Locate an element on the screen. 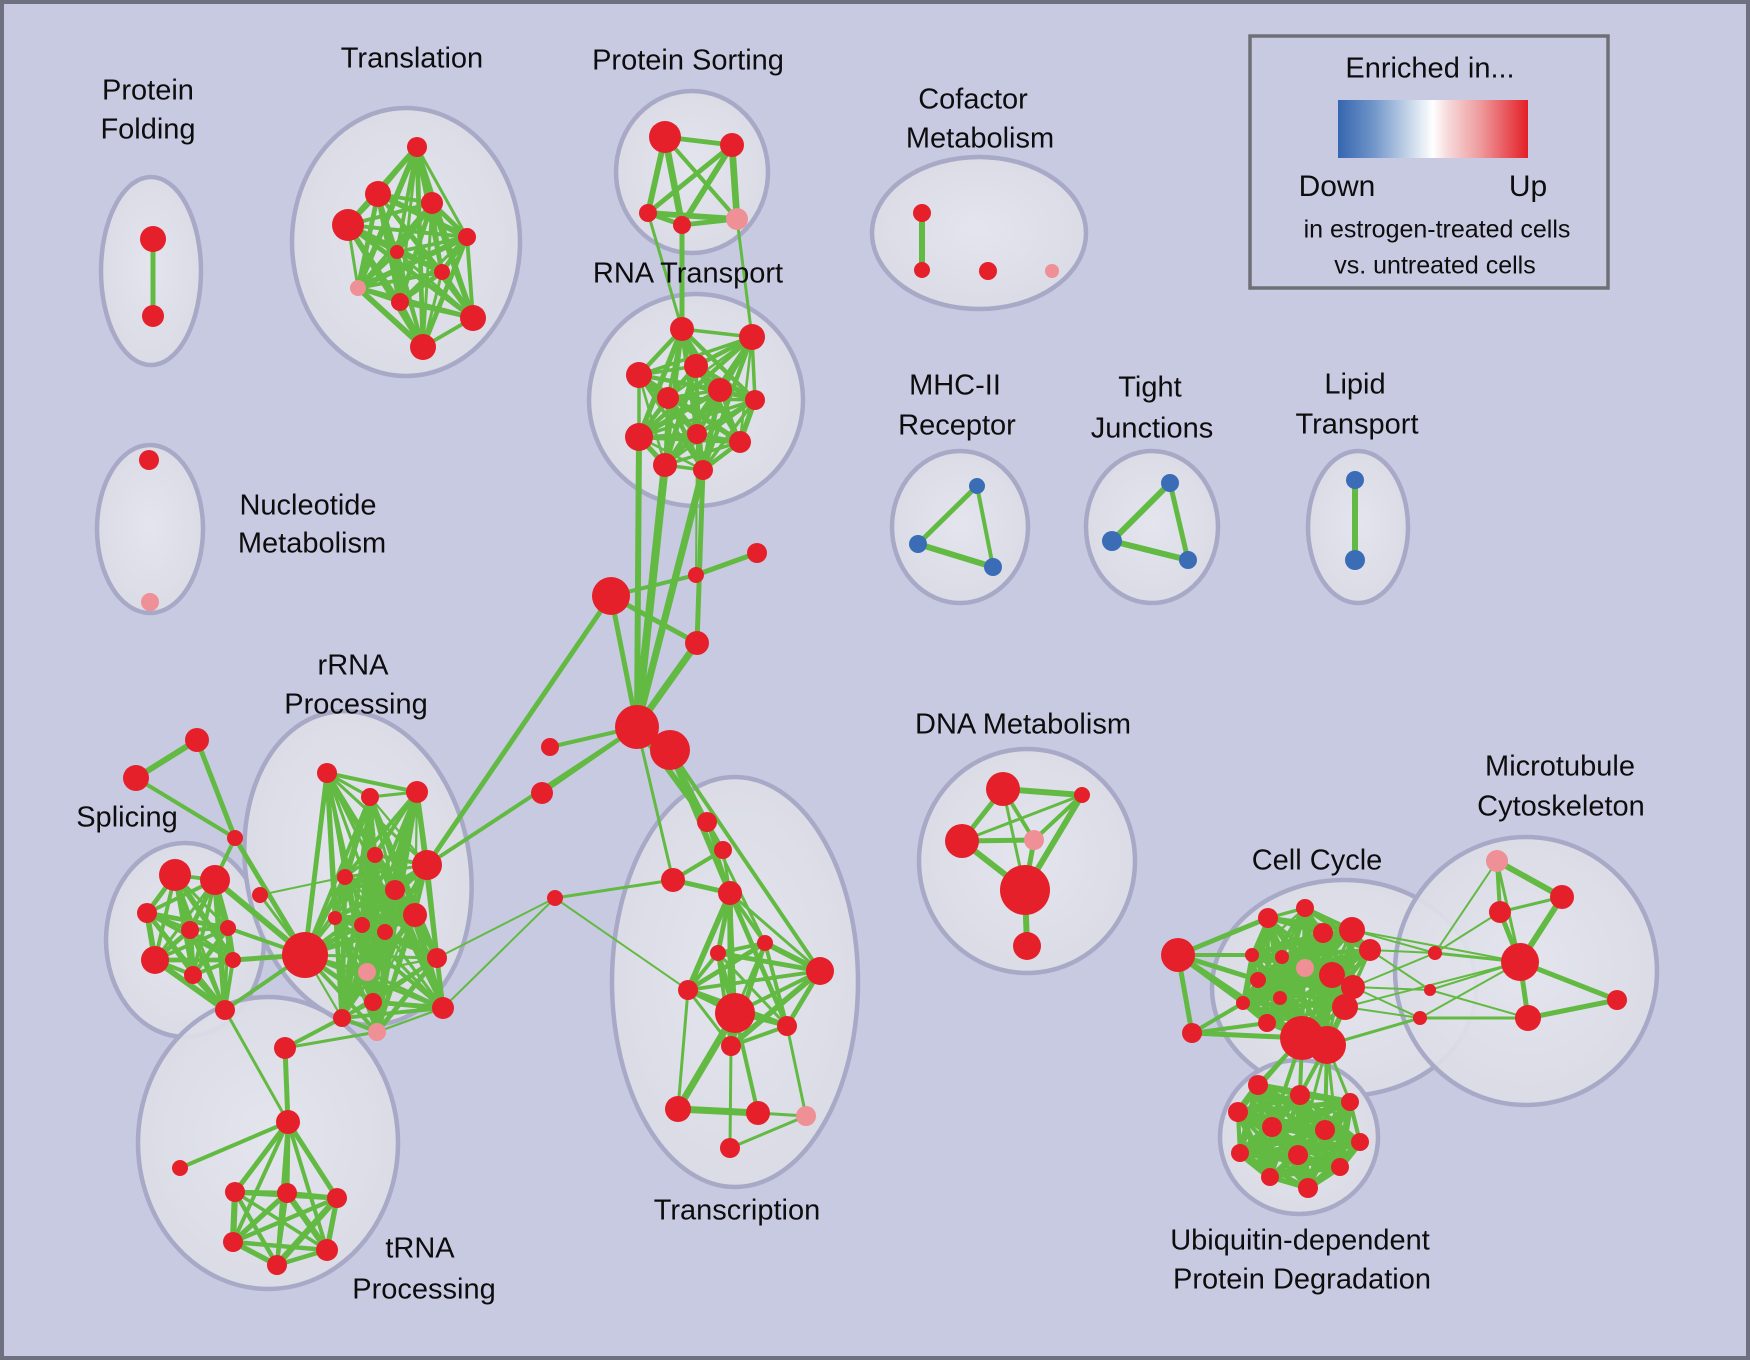  edge-splicing is located at coordinates (220, 945).